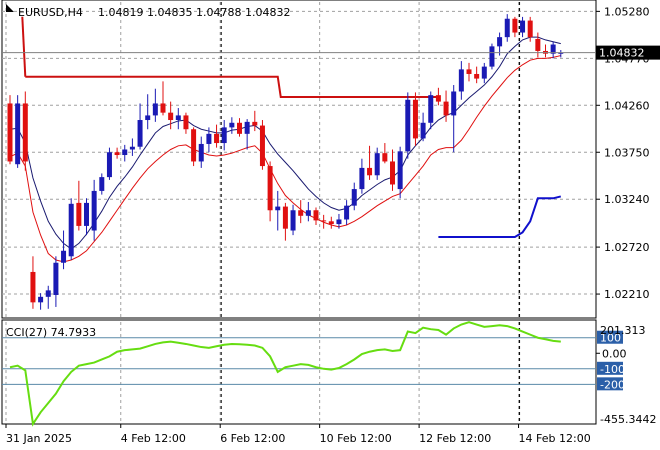  What do you see at coordinates (500, 216) in the screenshot?
I see `lower-stop-line` at bounding box center [500, 216].